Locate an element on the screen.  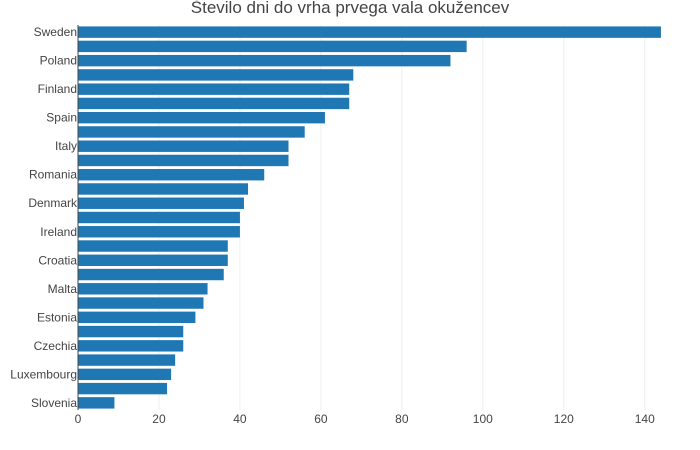
y-tick-label: Poland is located at coordinates (58, 61).